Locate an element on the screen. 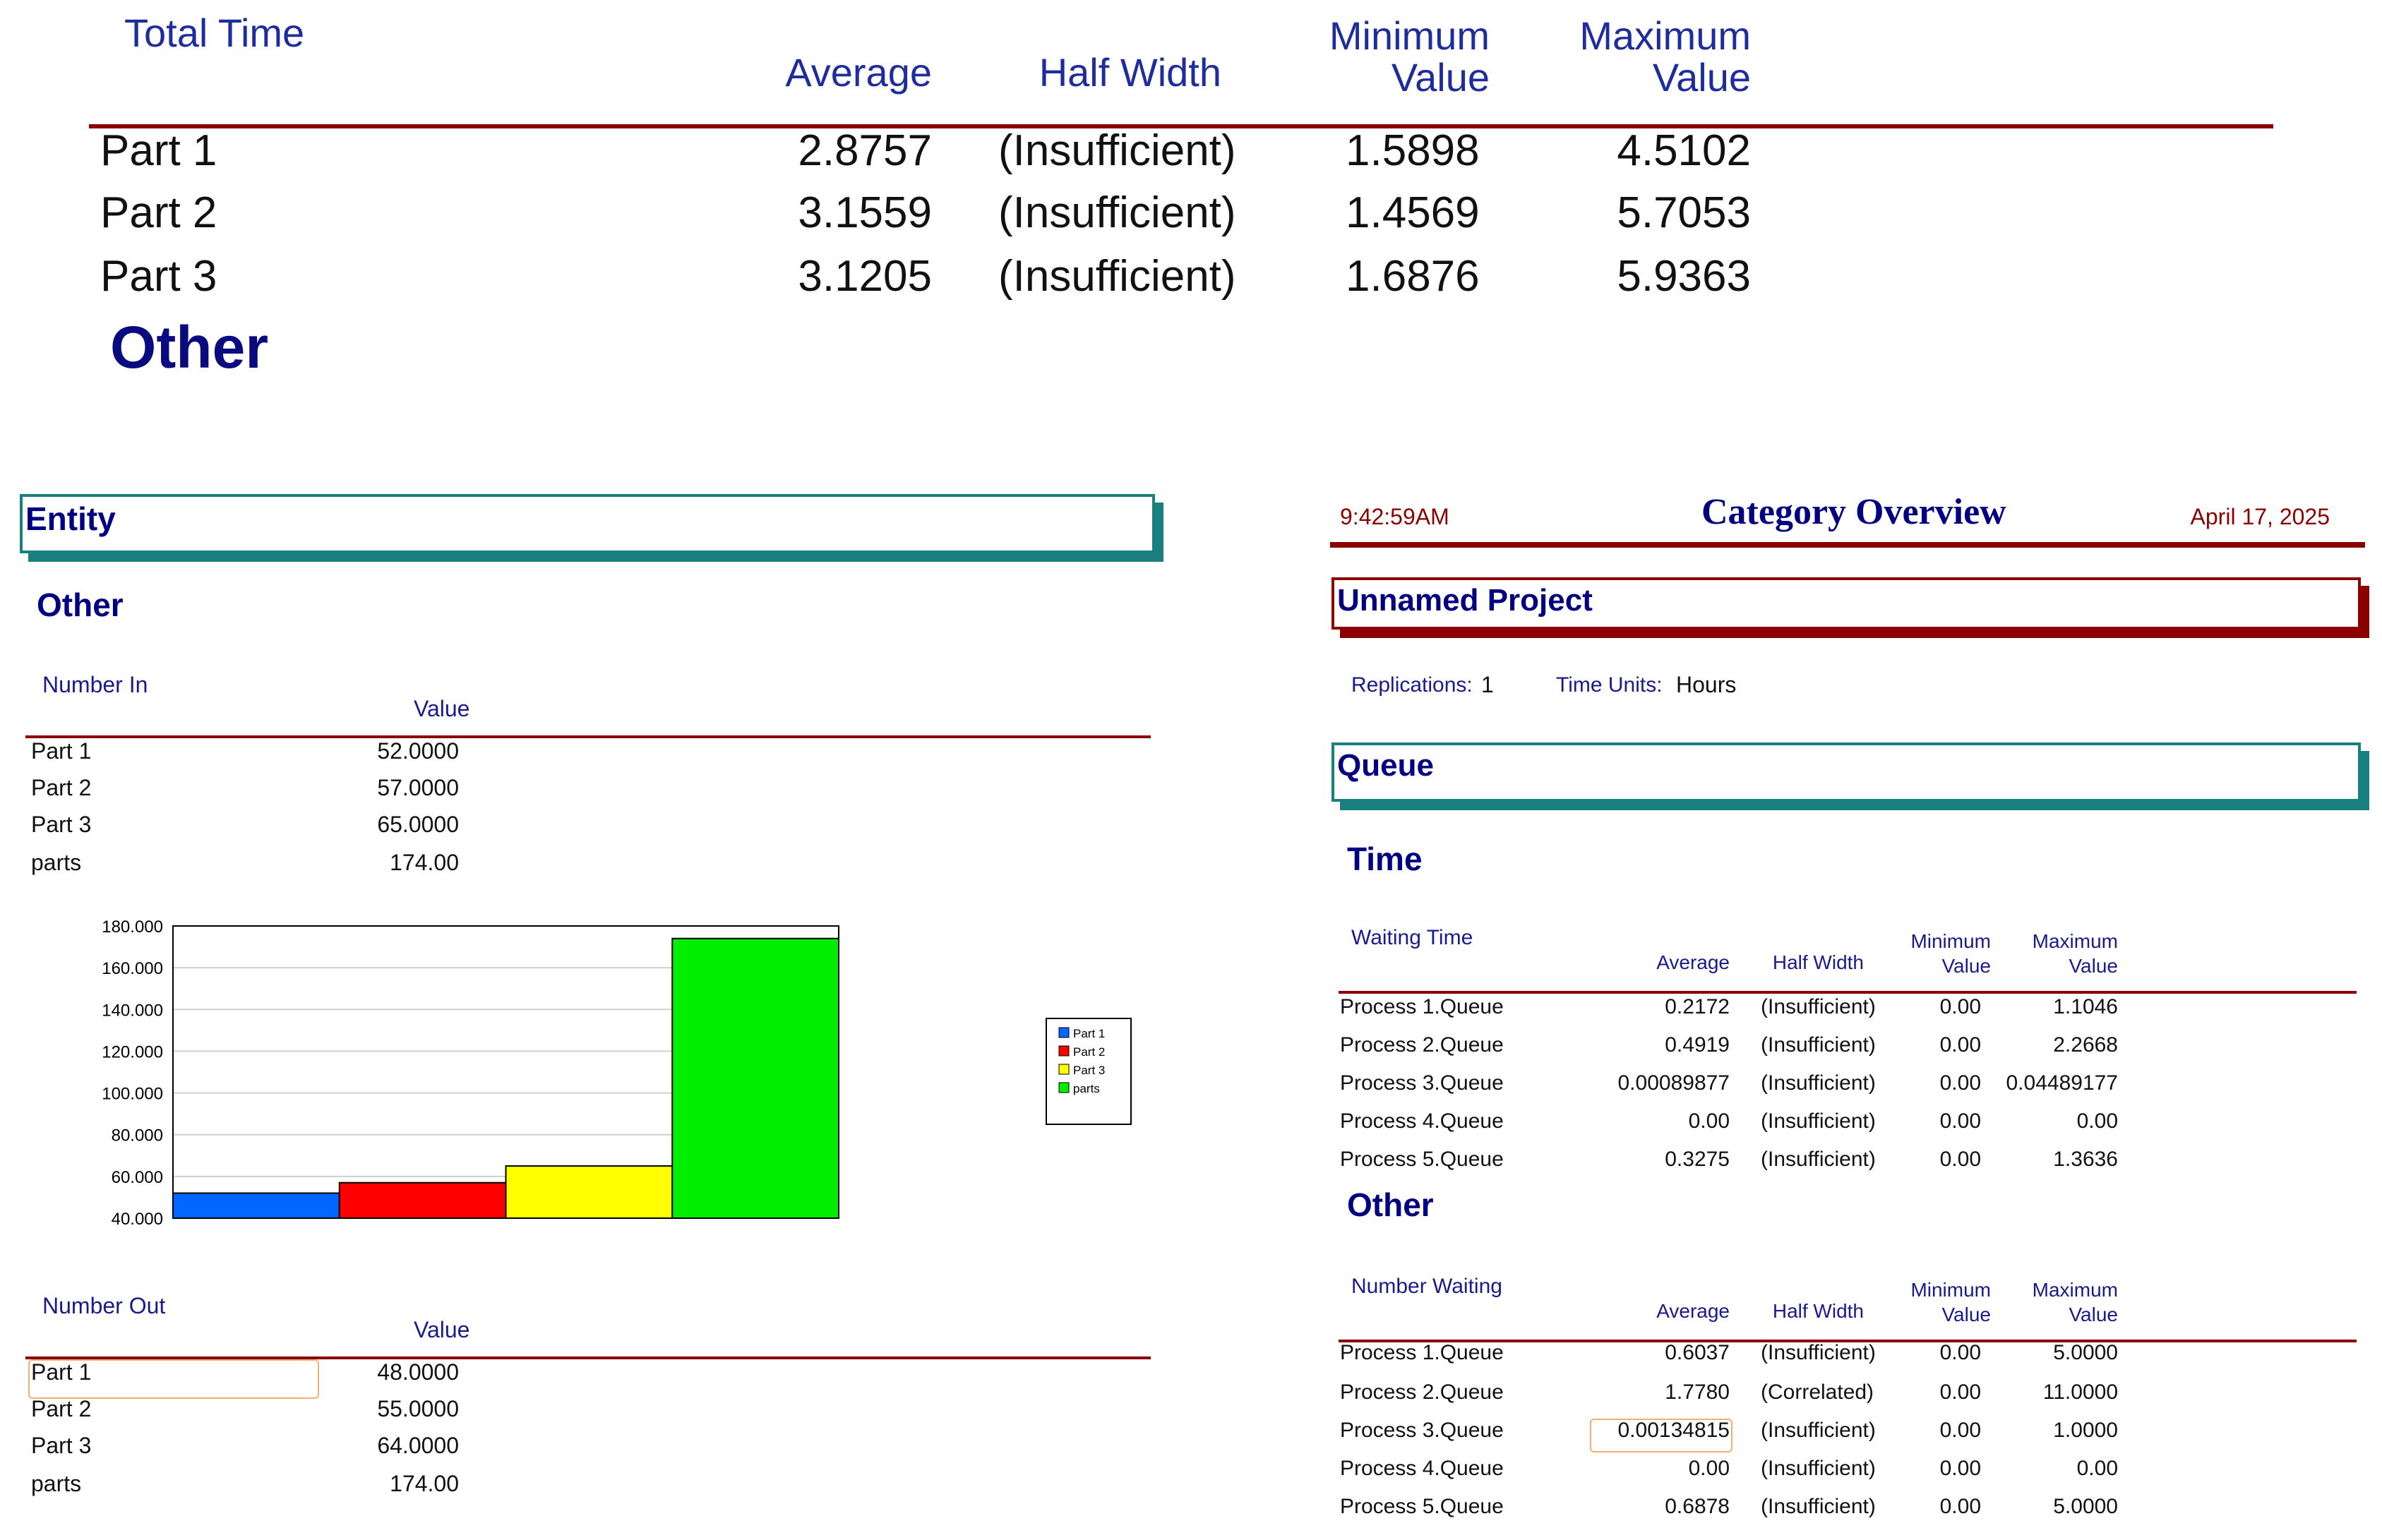  row-average: 0.6037 is located at coordinates (1698, 1352).